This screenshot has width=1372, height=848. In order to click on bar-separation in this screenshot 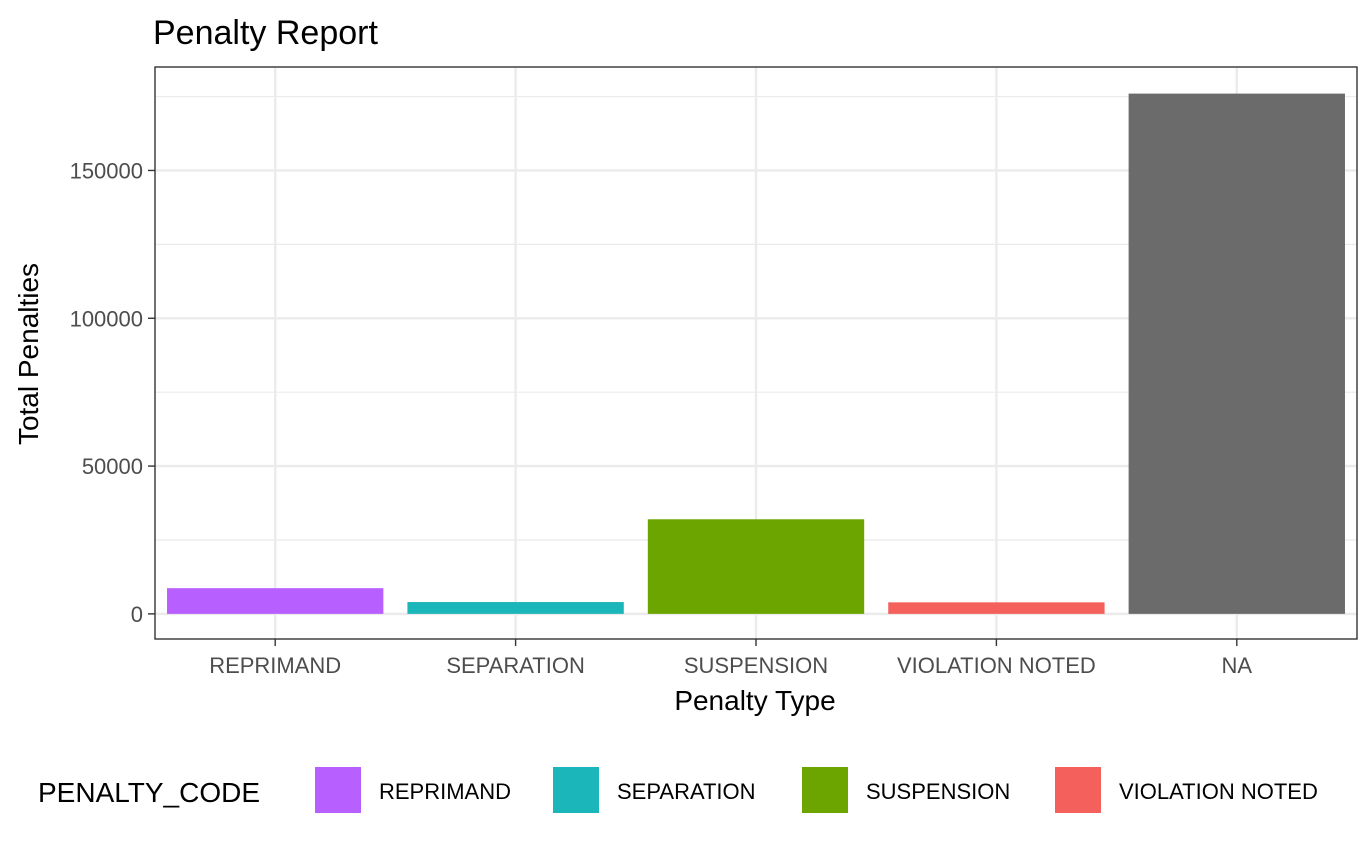, I will do `click(515, 608)`.